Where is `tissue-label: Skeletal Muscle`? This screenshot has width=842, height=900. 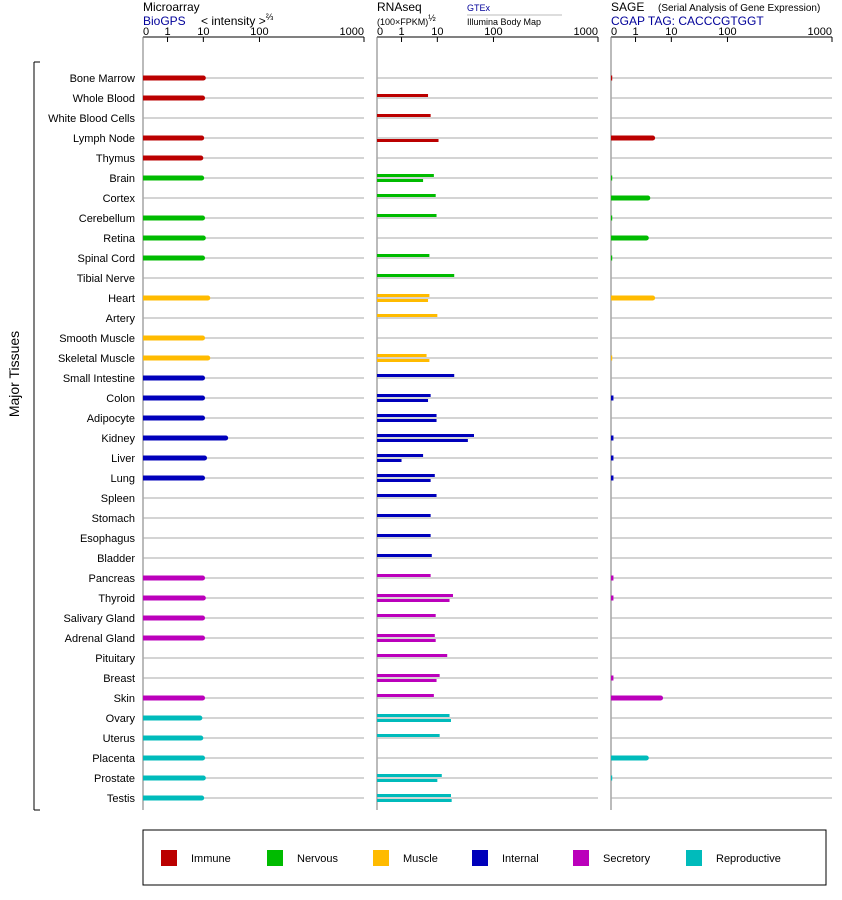
tissue-label: Skeletal Muscle is located at coordinates (96, 359).